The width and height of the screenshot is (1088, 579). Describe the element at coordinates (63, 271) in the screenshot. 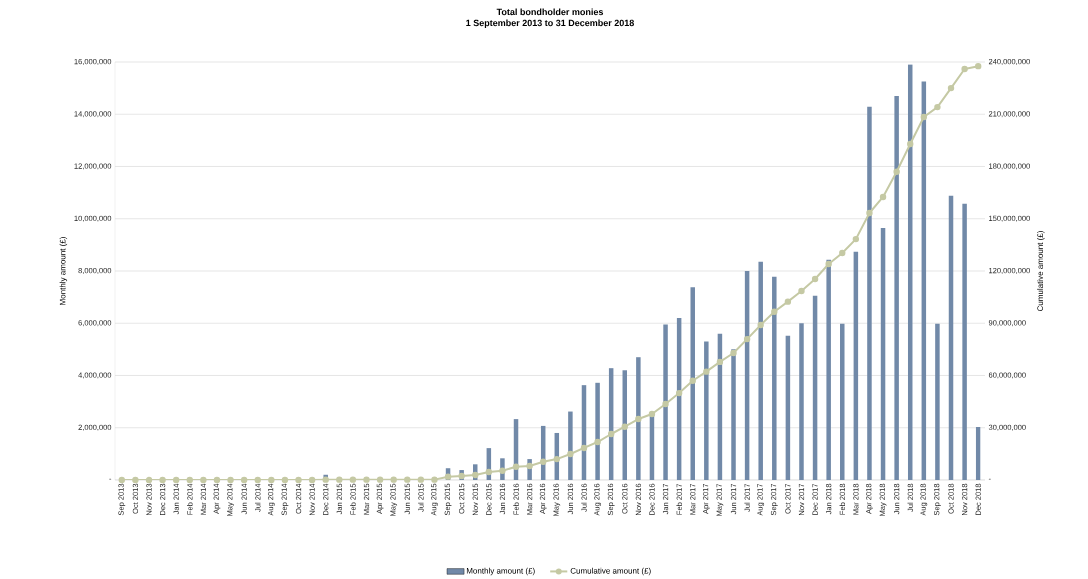

I see `y-axis-title: Monthly amount (£)` at that location.